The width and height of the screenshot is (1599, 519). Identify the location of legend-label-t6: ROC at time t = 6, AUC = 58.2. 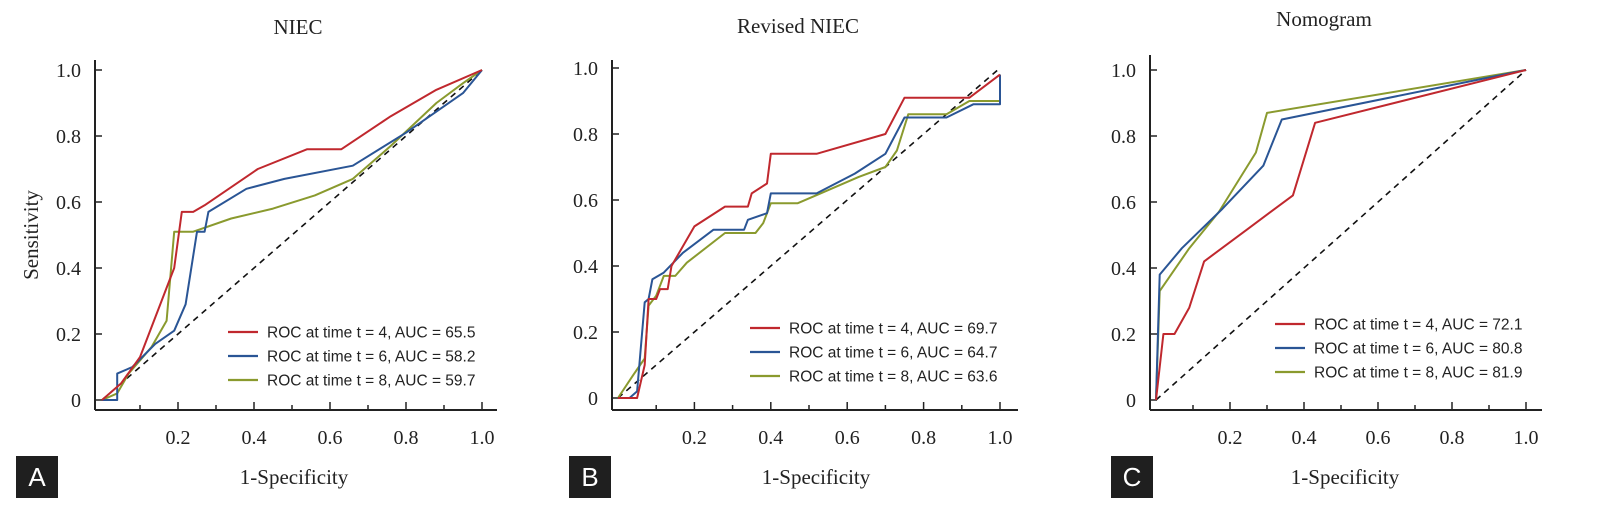
(371, 357).